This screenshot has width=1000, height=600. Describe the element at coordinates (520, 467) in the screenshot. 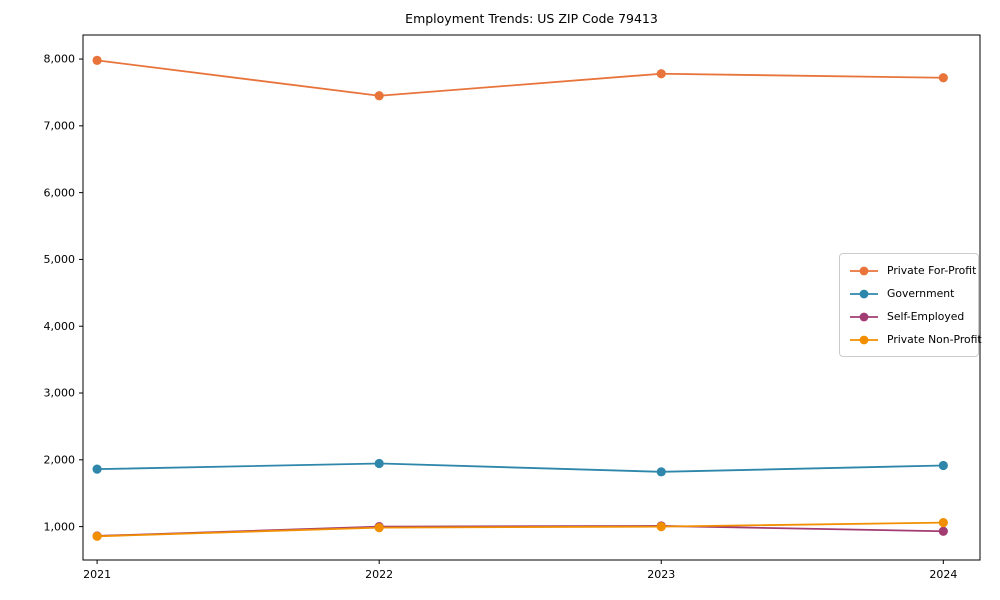

I see `series-line-government` at that location.